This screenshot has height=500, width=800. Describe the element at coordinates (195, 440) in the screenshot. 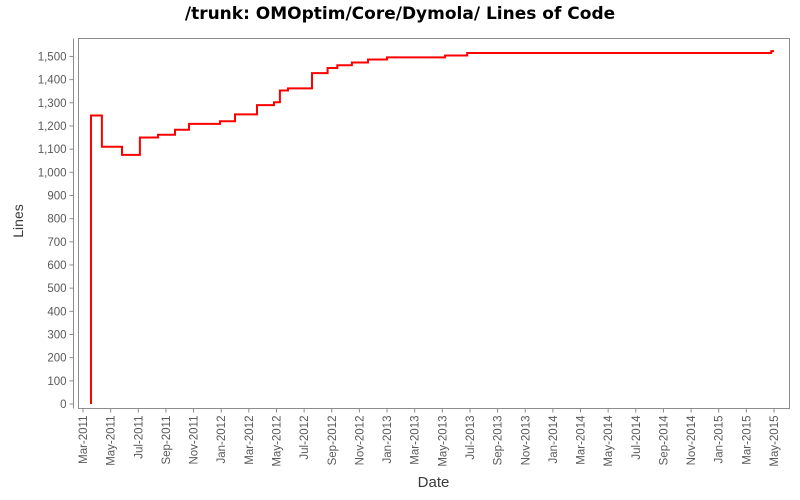

I see `x-tick-label: Nov-2011` at that location.